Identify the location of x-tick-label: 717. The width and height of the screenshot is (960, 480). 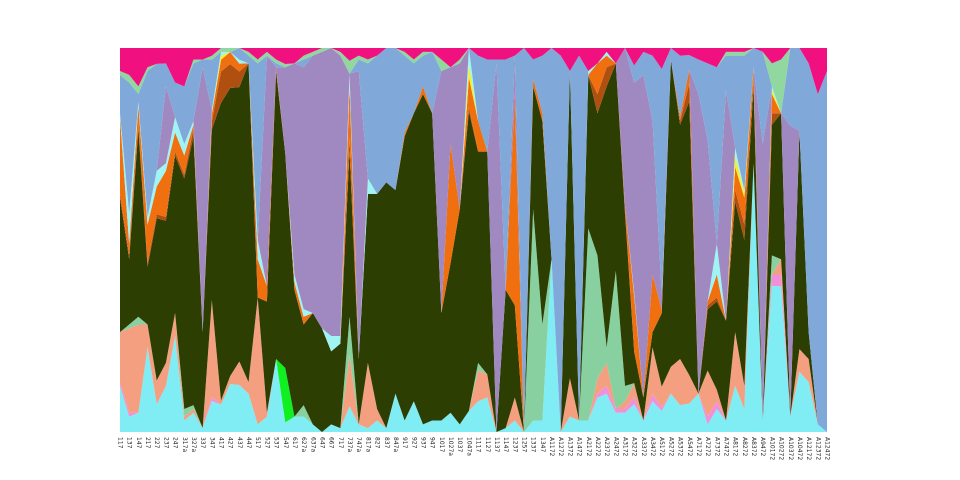
(340, 443).